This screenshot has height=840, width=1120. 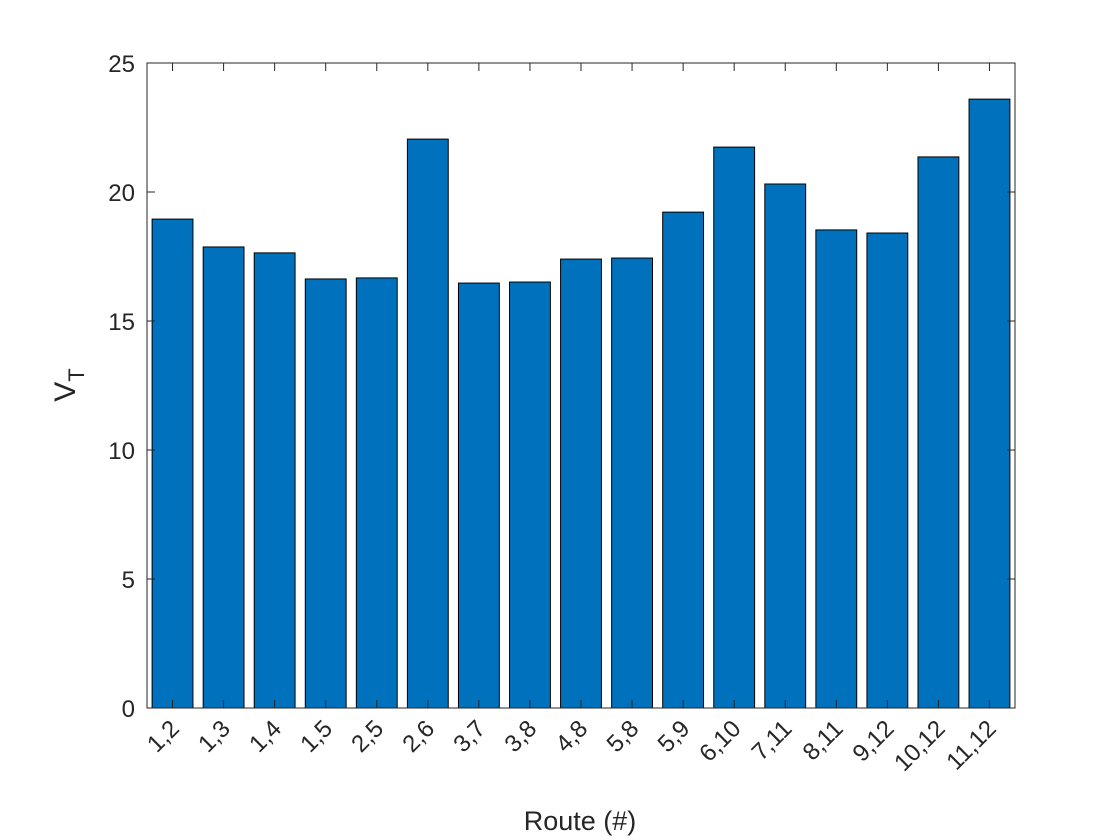 What do you see at coordinates (720, 741) in the screenshot?
I see `x-tick-label: 6,10` at bounding box center [720, 741].